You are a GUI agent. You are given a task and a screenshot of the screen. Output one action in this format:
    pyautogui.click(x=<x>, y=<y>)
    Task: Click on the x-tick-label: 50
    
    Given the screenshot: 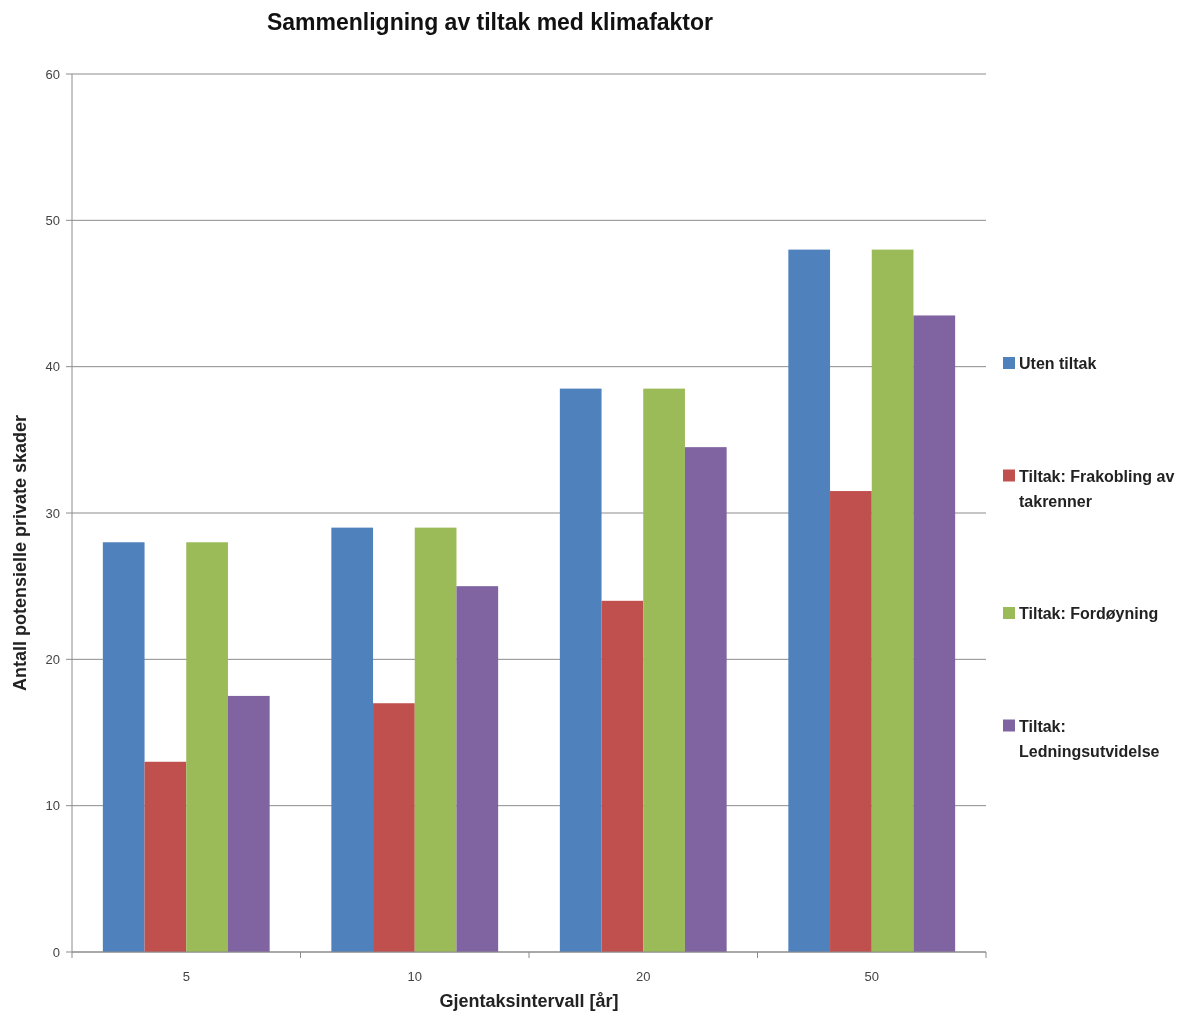 What is the action you would take?
    pyautogui.click(x=871, y=976)
    